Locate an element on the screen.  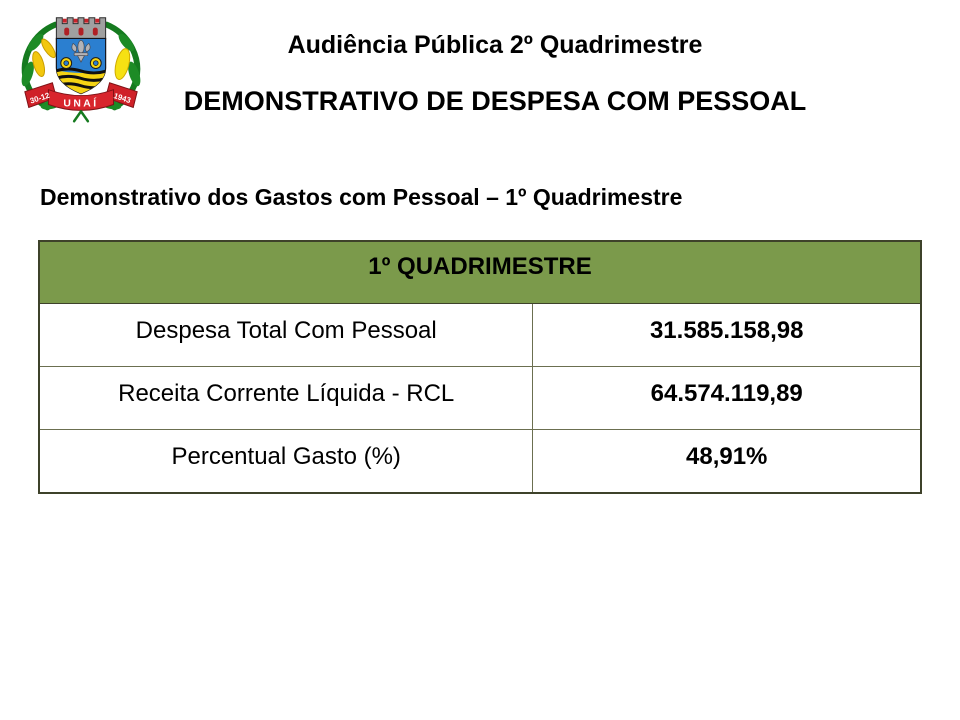
ribbon-icon: 30-12 1943 UNAÍ is located at coordinates (81, 102).